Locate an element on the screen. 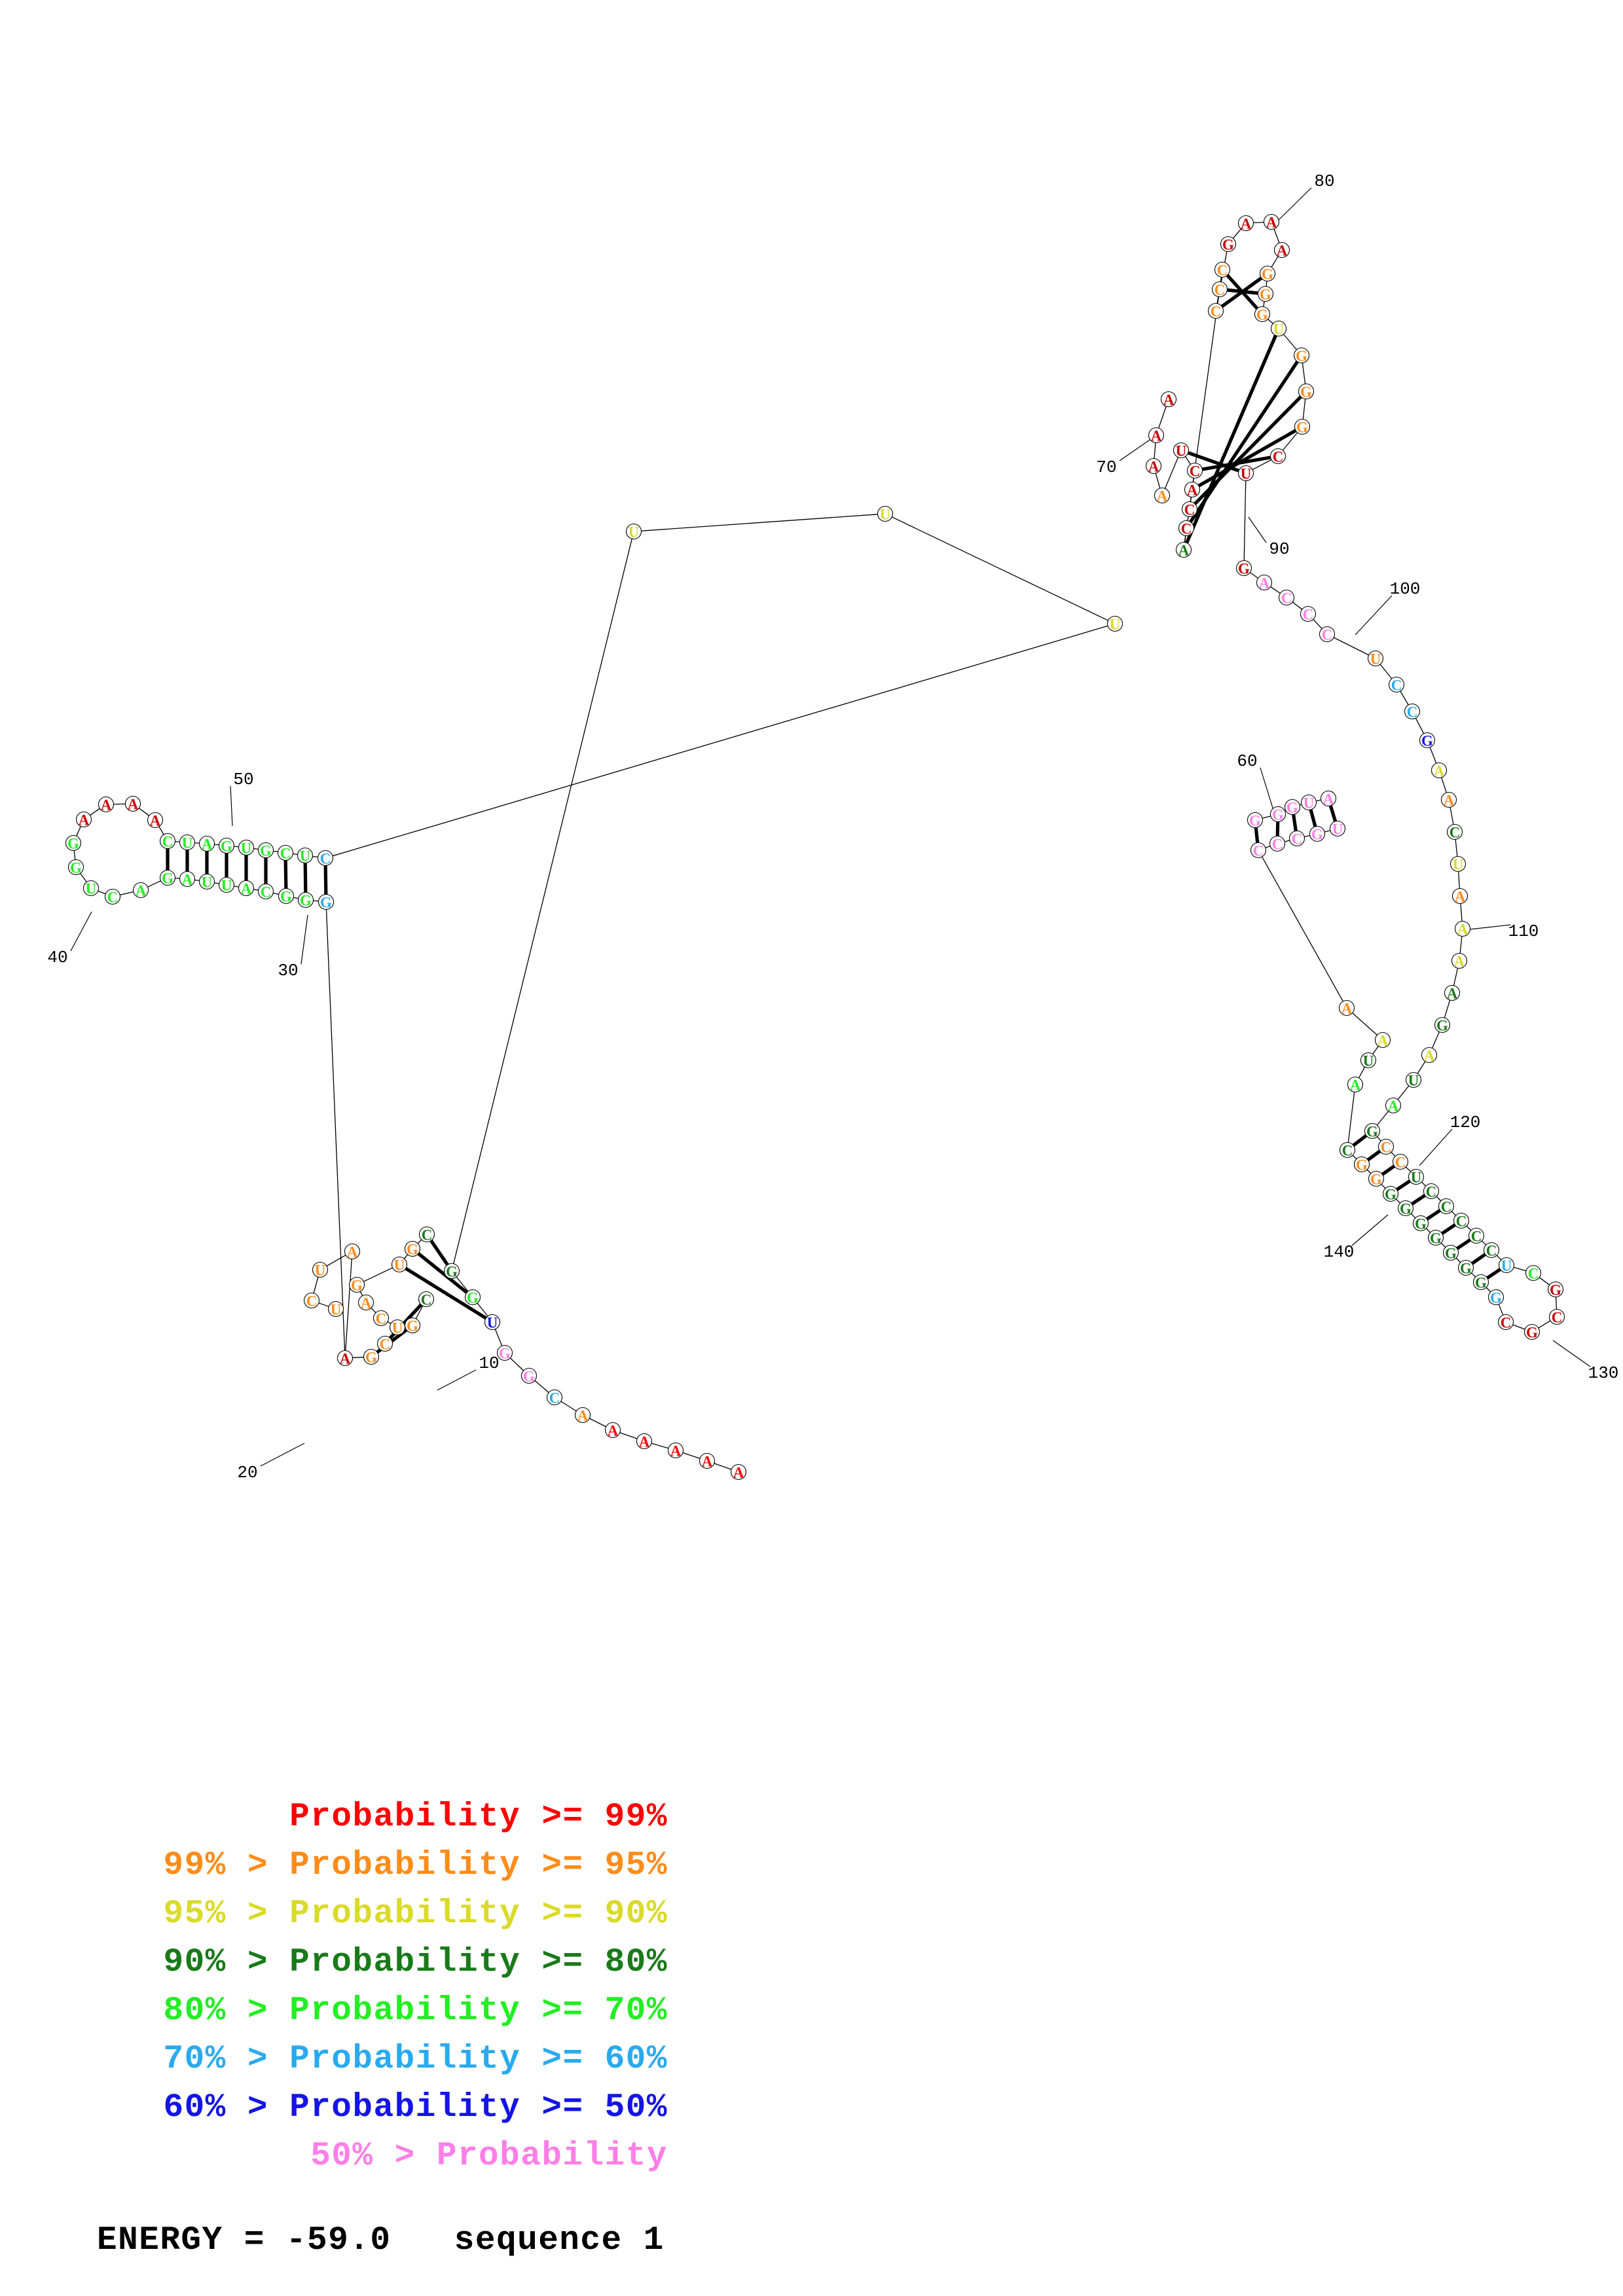 This screenshot has height=2296, width=1623. position-label: 10 is located at coordinates (489, 1363).